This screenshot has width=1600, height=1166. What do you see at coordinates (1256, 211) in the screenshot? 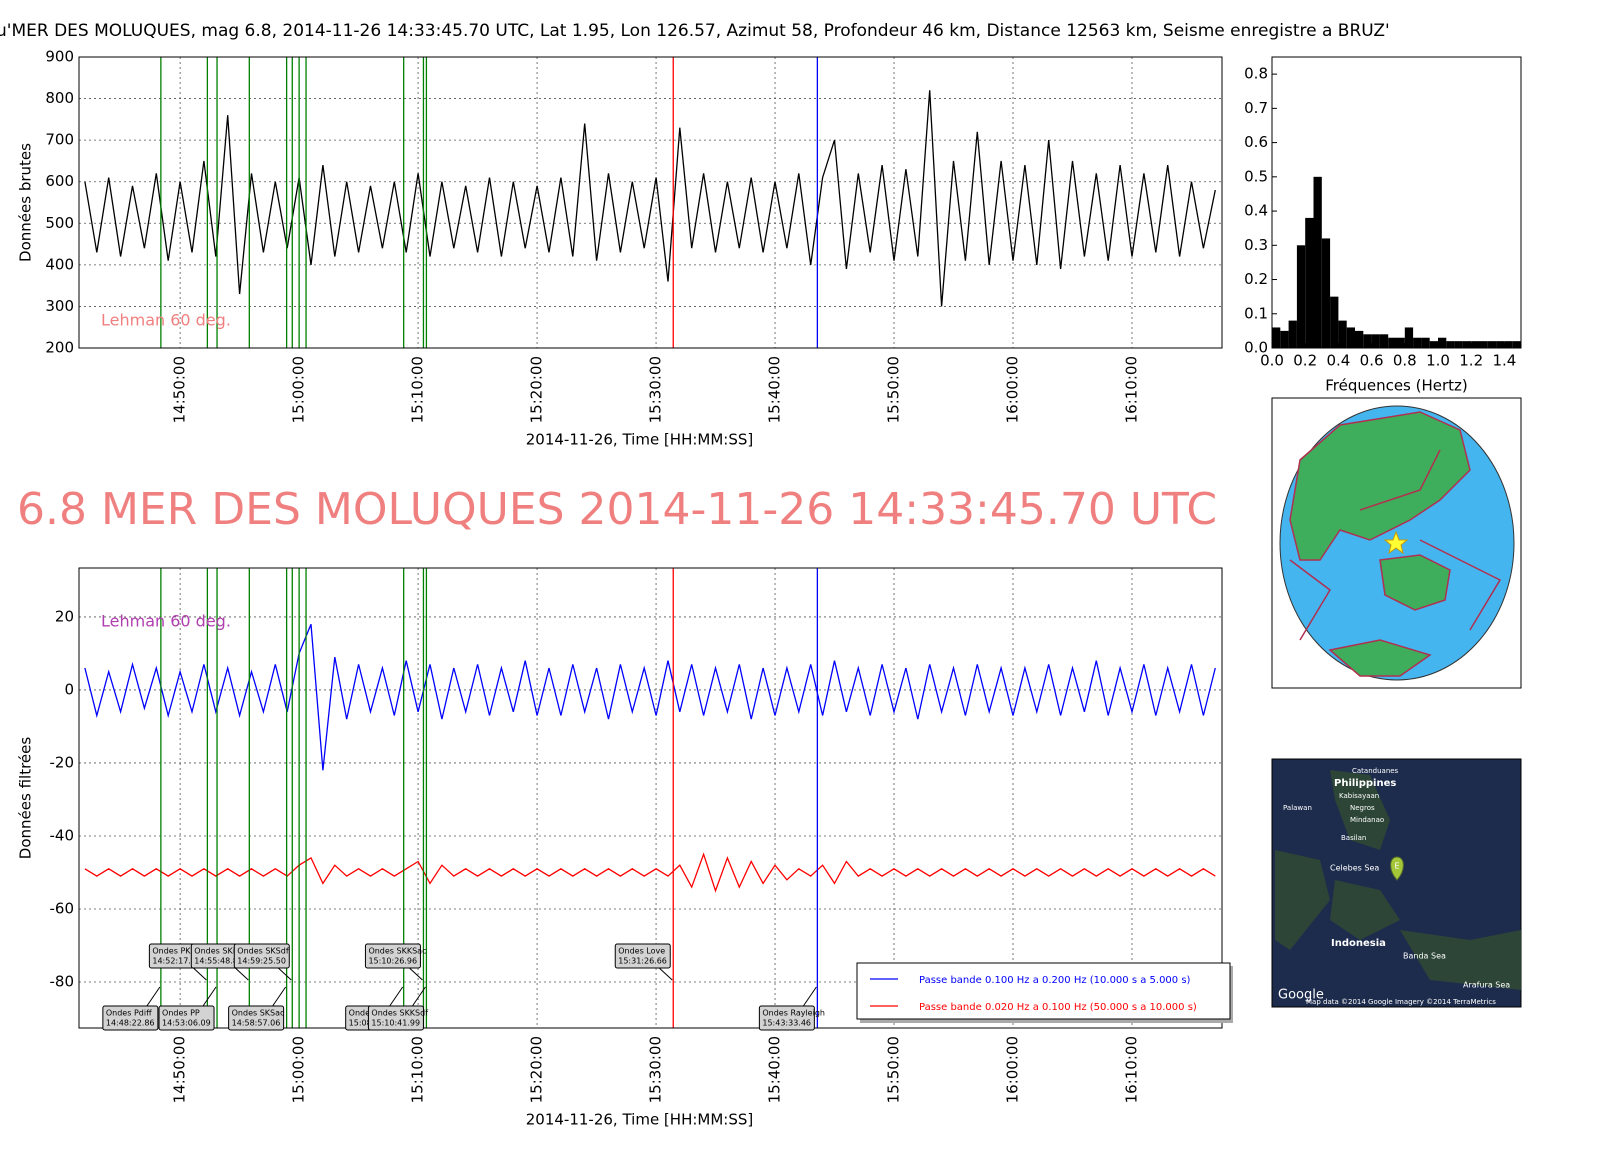
I see `y-tick-label: 0.4` at bounding box center [1256, 211].